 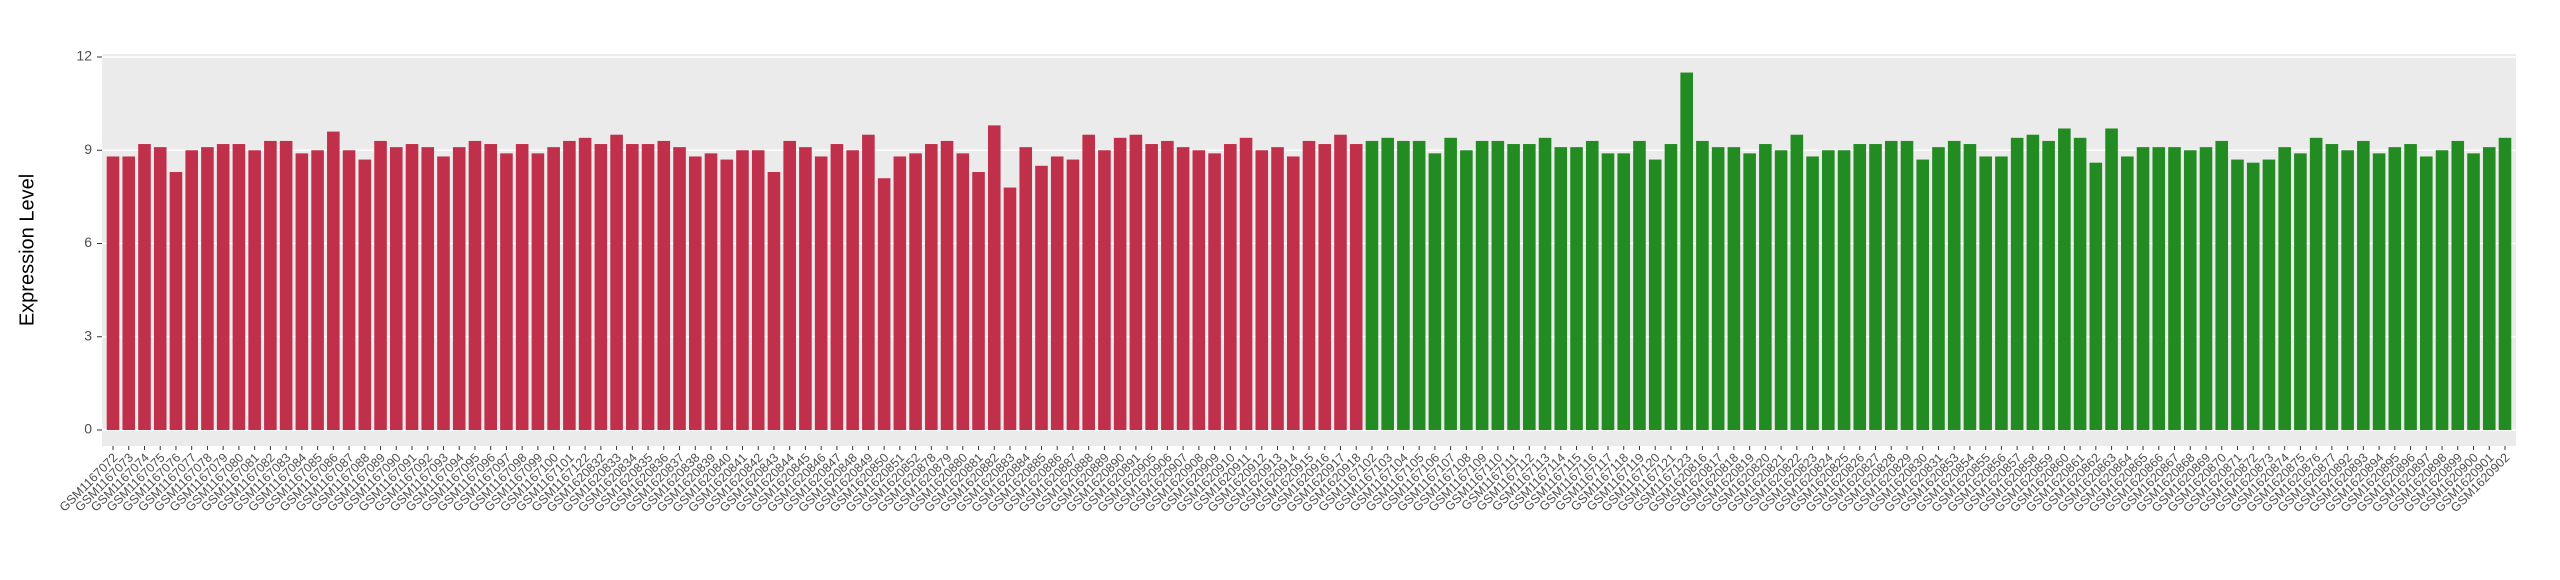 What do you see at coordinates (88, 335) in the screenshot?
I see `y-tick-label: 3` at bounding box center [88, 335].